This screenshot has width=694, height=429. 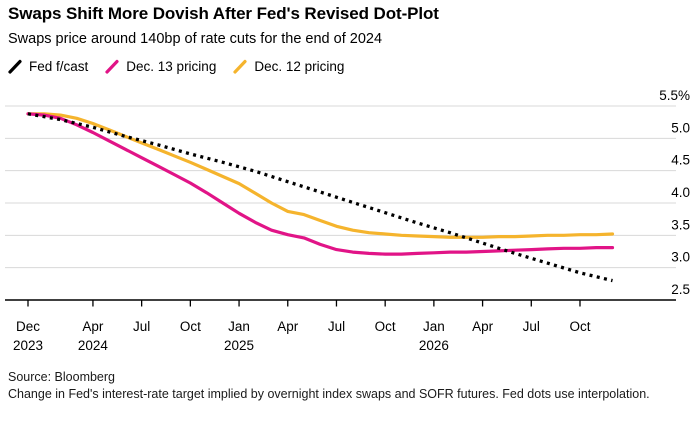 I want to click on y-axis-tick-label: 3.5, so click(x=680, y=224).